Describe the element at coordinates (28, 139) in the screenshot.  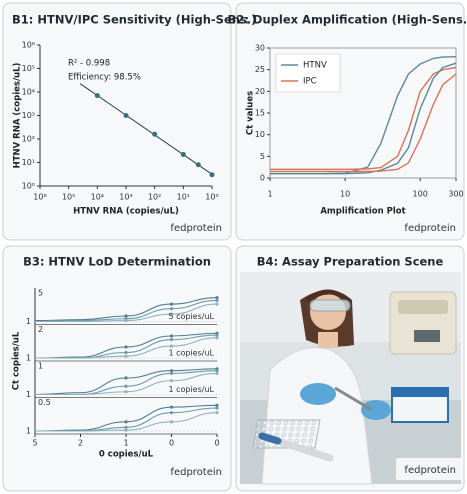
I see `y-tick-label: 10²` at that location.